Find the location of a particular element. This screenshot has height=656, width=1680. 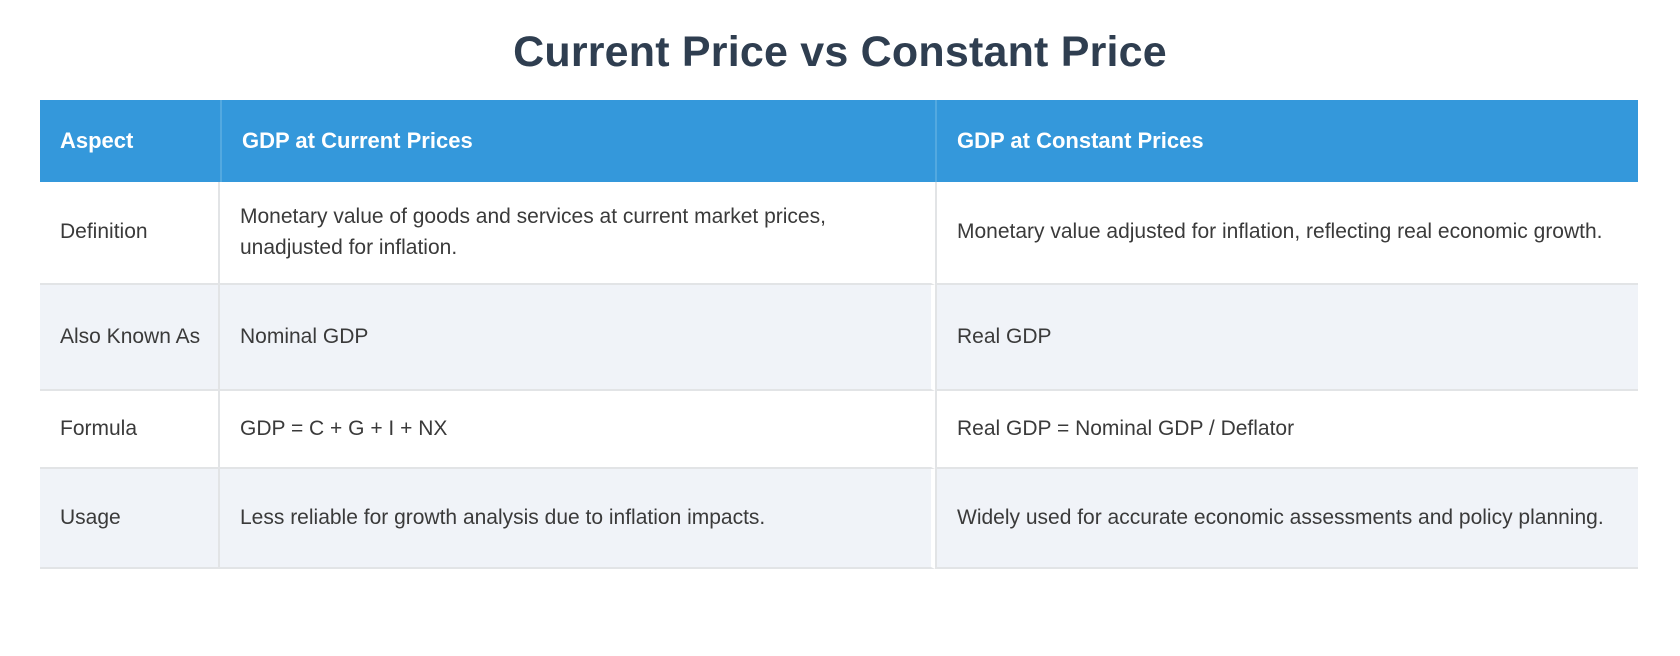

cell-aspect: Definition is located at coordinates (130, 233).